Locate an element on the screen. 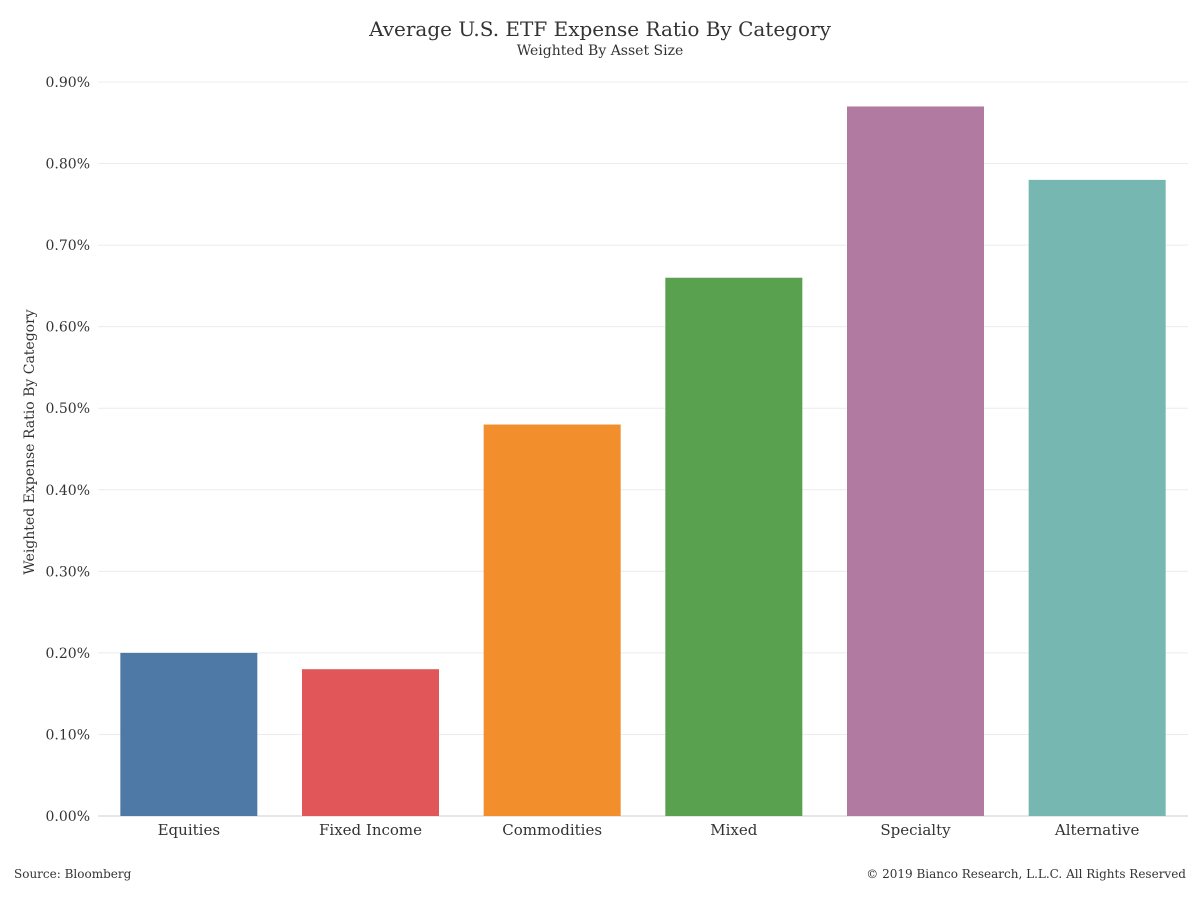 Image resolution: width=1200 pixels, height=900 pixels. bar-specialty is located at coordinates (915, 461).